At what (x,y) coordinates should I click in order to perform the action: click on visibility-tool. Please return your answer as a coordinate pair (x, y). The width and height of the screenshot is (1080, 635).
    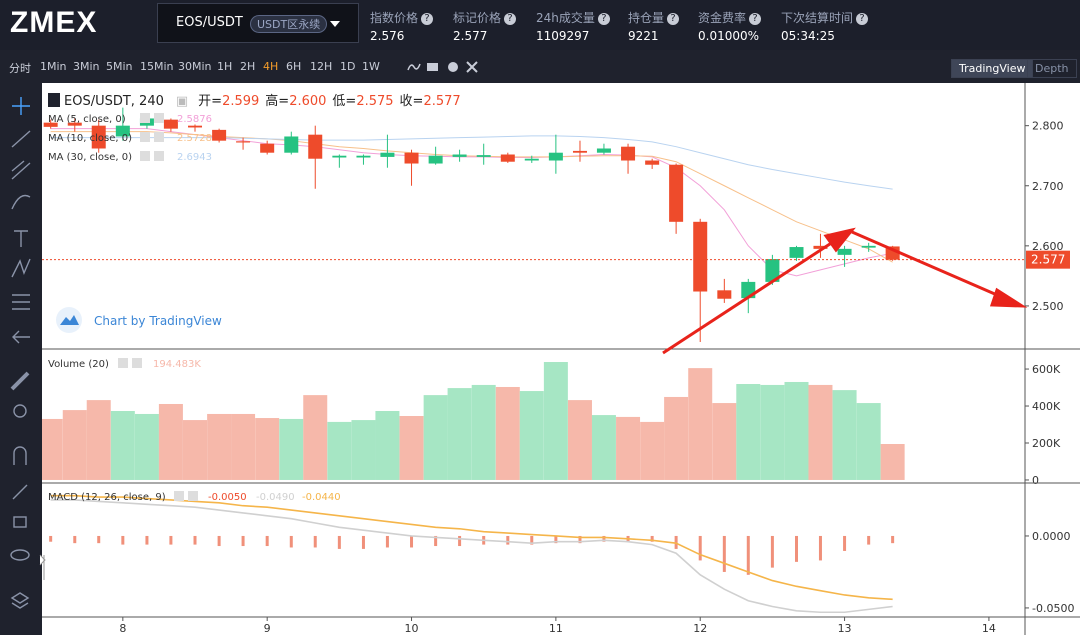
    Looking at the image, I should click on (20, 555).